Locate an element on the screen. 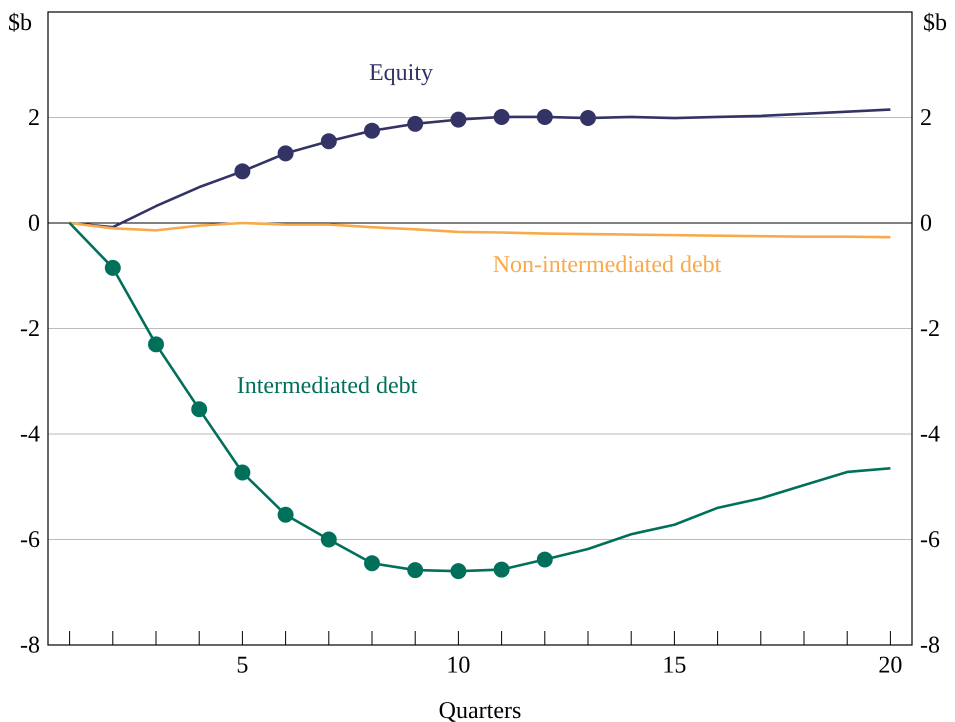 This screenshot has height=722, width=955. y2-tick-label: -6 is located at coordinates (930, 540).